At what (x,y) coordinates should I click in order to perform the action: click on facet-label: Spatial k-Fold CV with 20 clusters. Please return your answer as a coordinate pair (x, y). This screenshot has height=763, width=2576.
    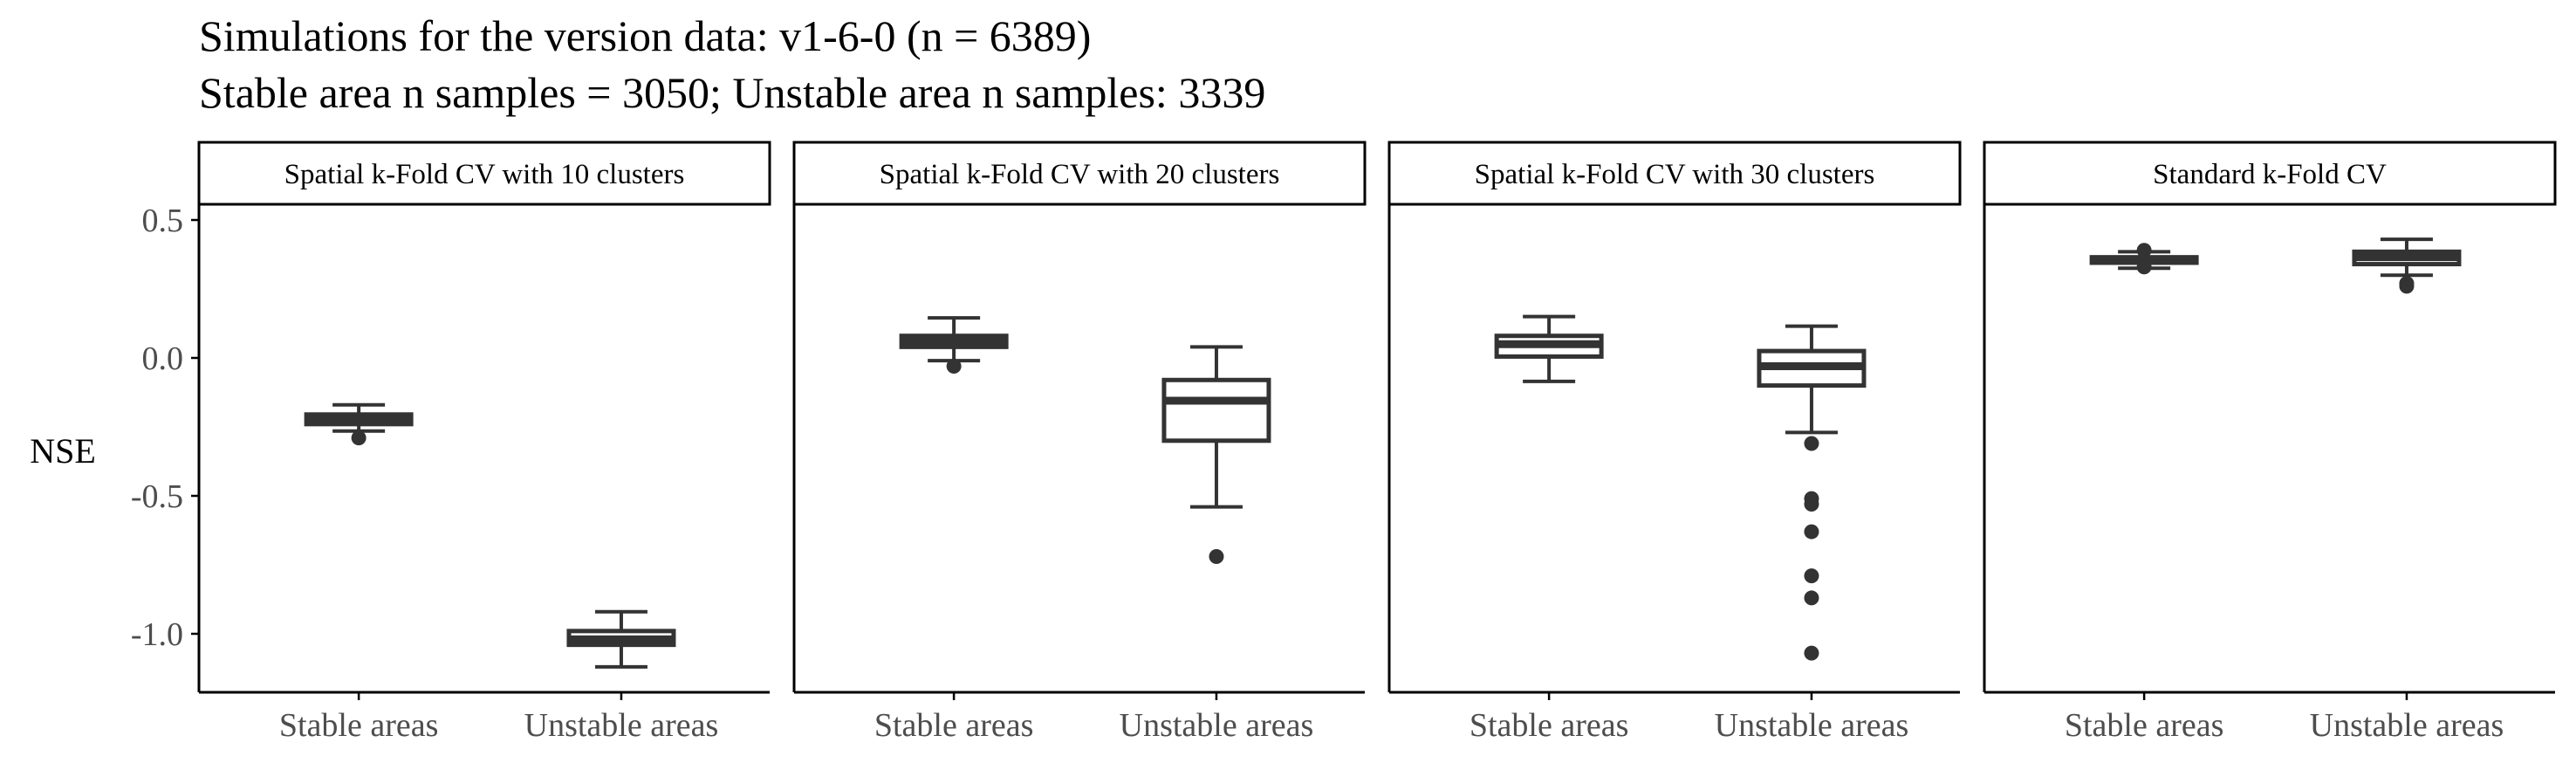
    Looking at the image, I should click on (1080, 174).